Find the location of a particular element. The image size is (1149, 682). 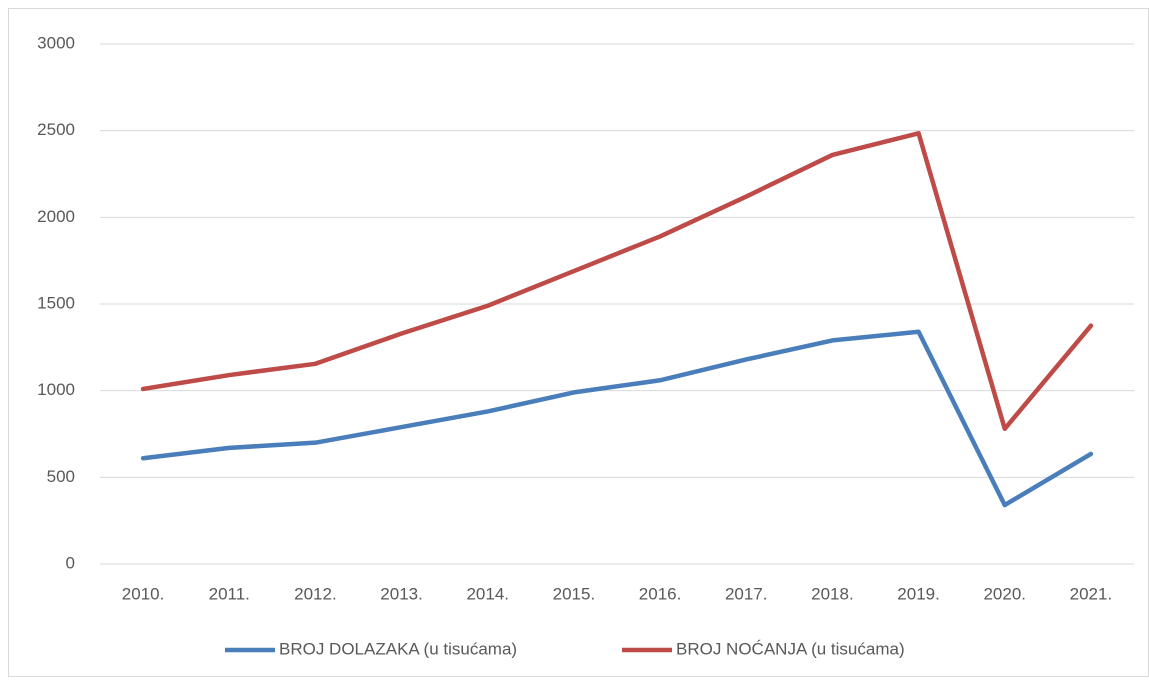

legend-label: BROJ DOLAZAKA (u tisućama) is located at coordinates (398, 648).